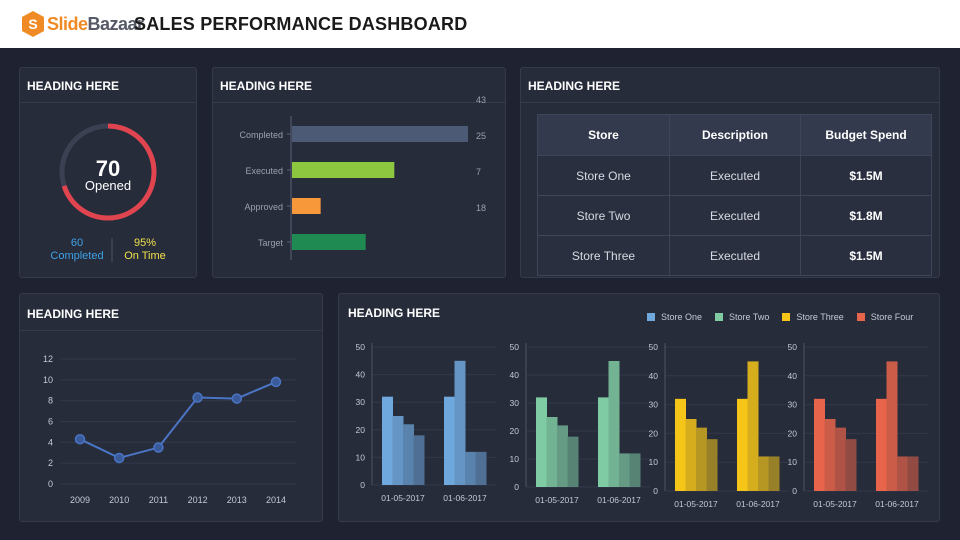 The height and width of the screenshot is (540, 960). I want to click on ring-progress-arc, so click(108, 172).